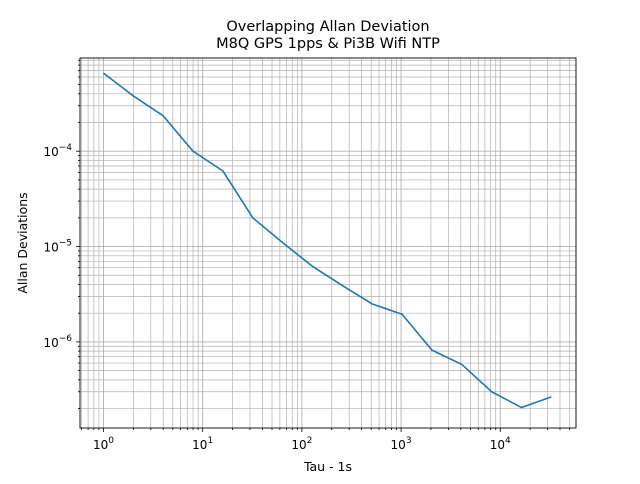 This screenshot has height=484, width=640. Describe the element at coordinates (328, 44) in the screenshot. I see `chart-subtitle: M8Q GPS 1pps & Pi3B Wifi NTP` at that location.